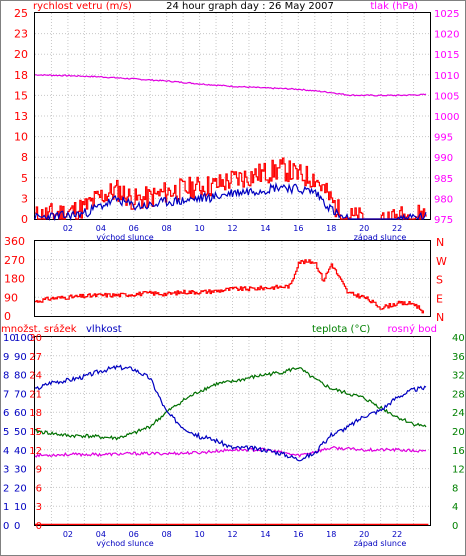 Image resolution: width=466 pixels, height=556 pixels. I want to click on chart-title: 24 hour graph day : 26 May 2007, so click(250, 6).